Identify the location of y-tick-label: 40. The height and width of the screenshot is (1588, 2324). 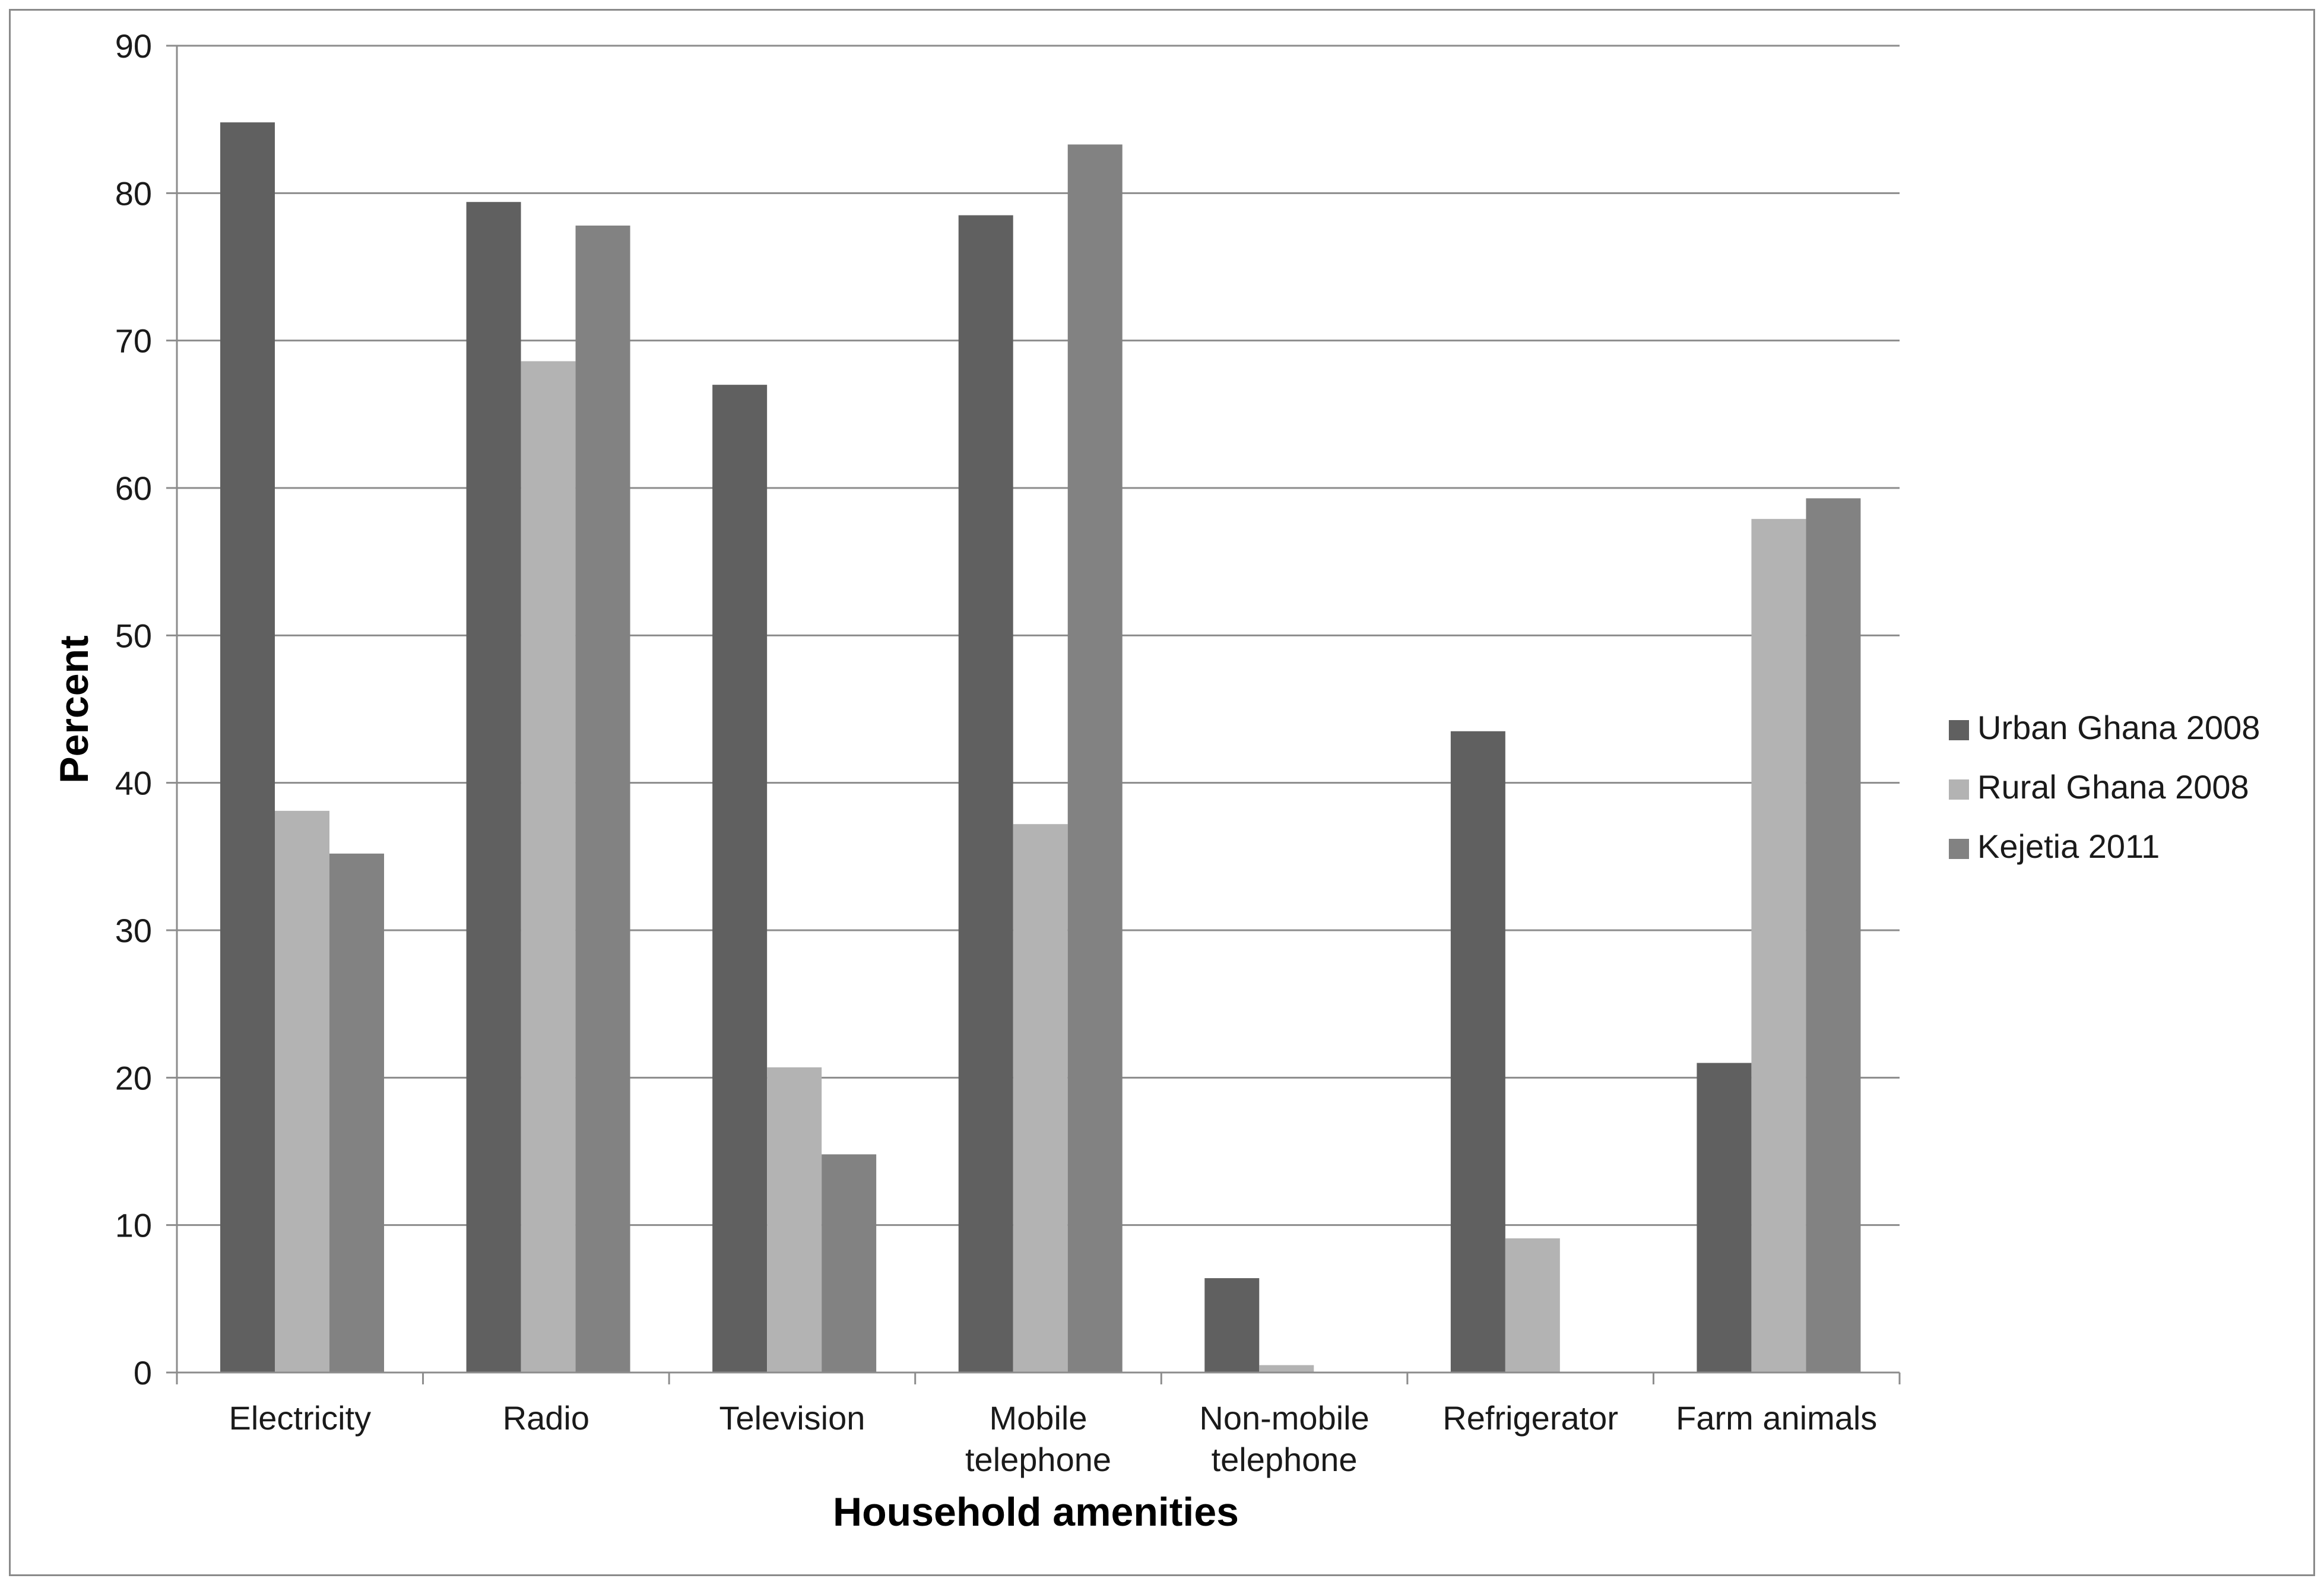
(133, 783).